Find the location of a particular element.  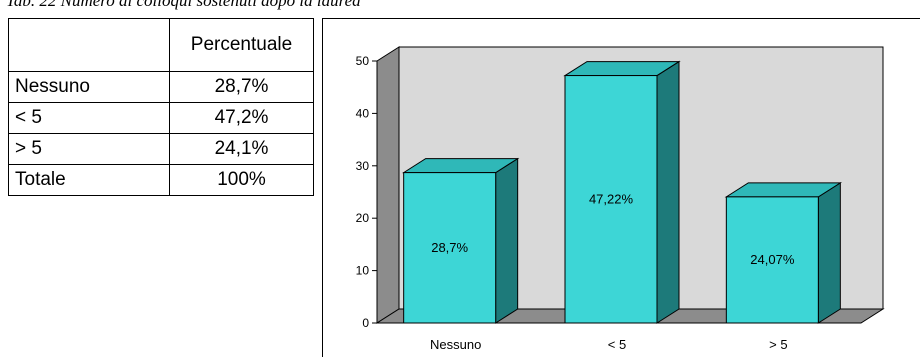

table-header-percentuale: Percentuale is located at coordinates (241, 45).